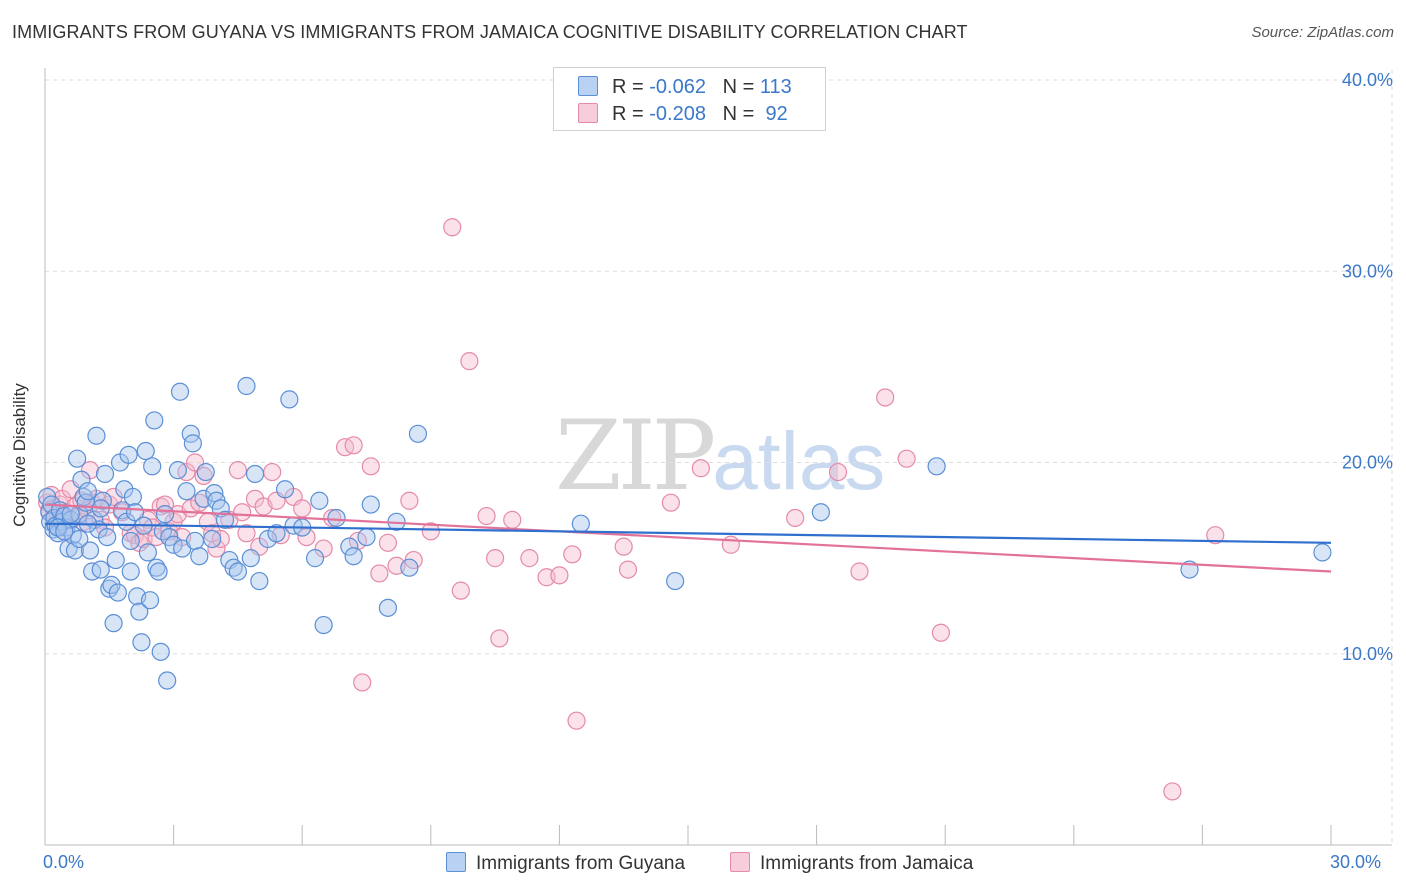 The image size is (1406, 892). What do you see at coordinates (1367, 367) in the screenshot?
I see `y-tick-labels: 10.0% 20.0% 30.0% 40.0%` at bounding box center [1367, 367].